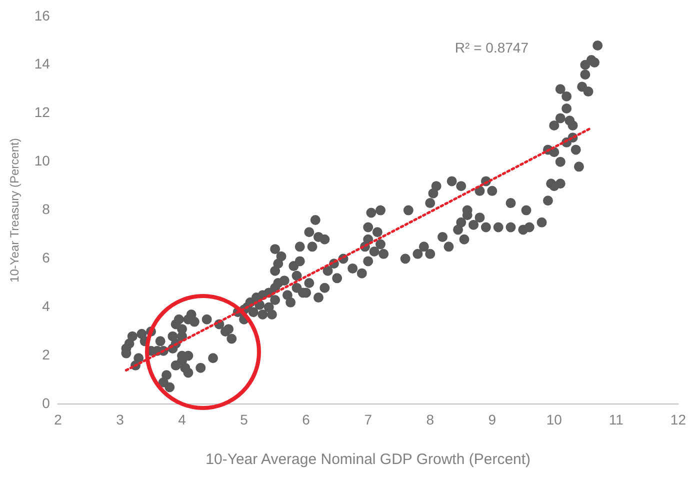 This screenshot has width=694, height=477. What do you see at coordinates (15, 210) in the screenshot?
I see `y-axis-title: 10-Year Treasury (Percent)` at bounding box center [15, 210].